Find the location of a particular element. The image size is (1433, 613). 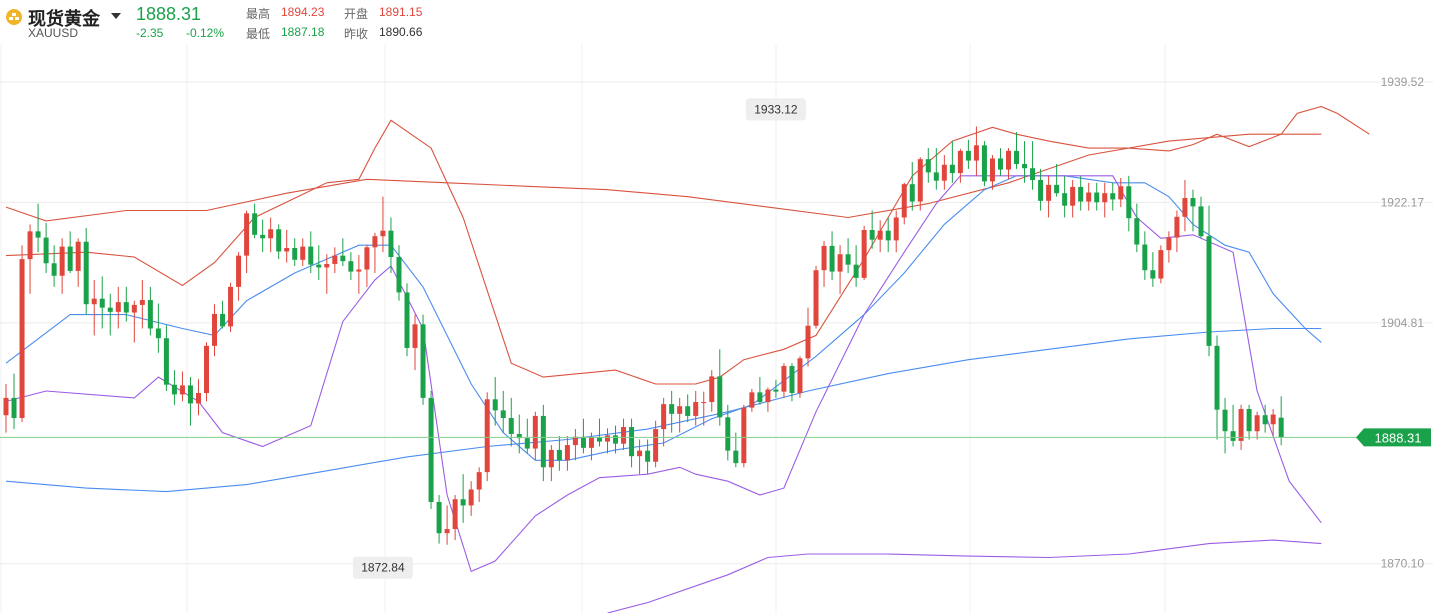

y-tick-label: 1939.52 is located at coordinates (1403, 82).